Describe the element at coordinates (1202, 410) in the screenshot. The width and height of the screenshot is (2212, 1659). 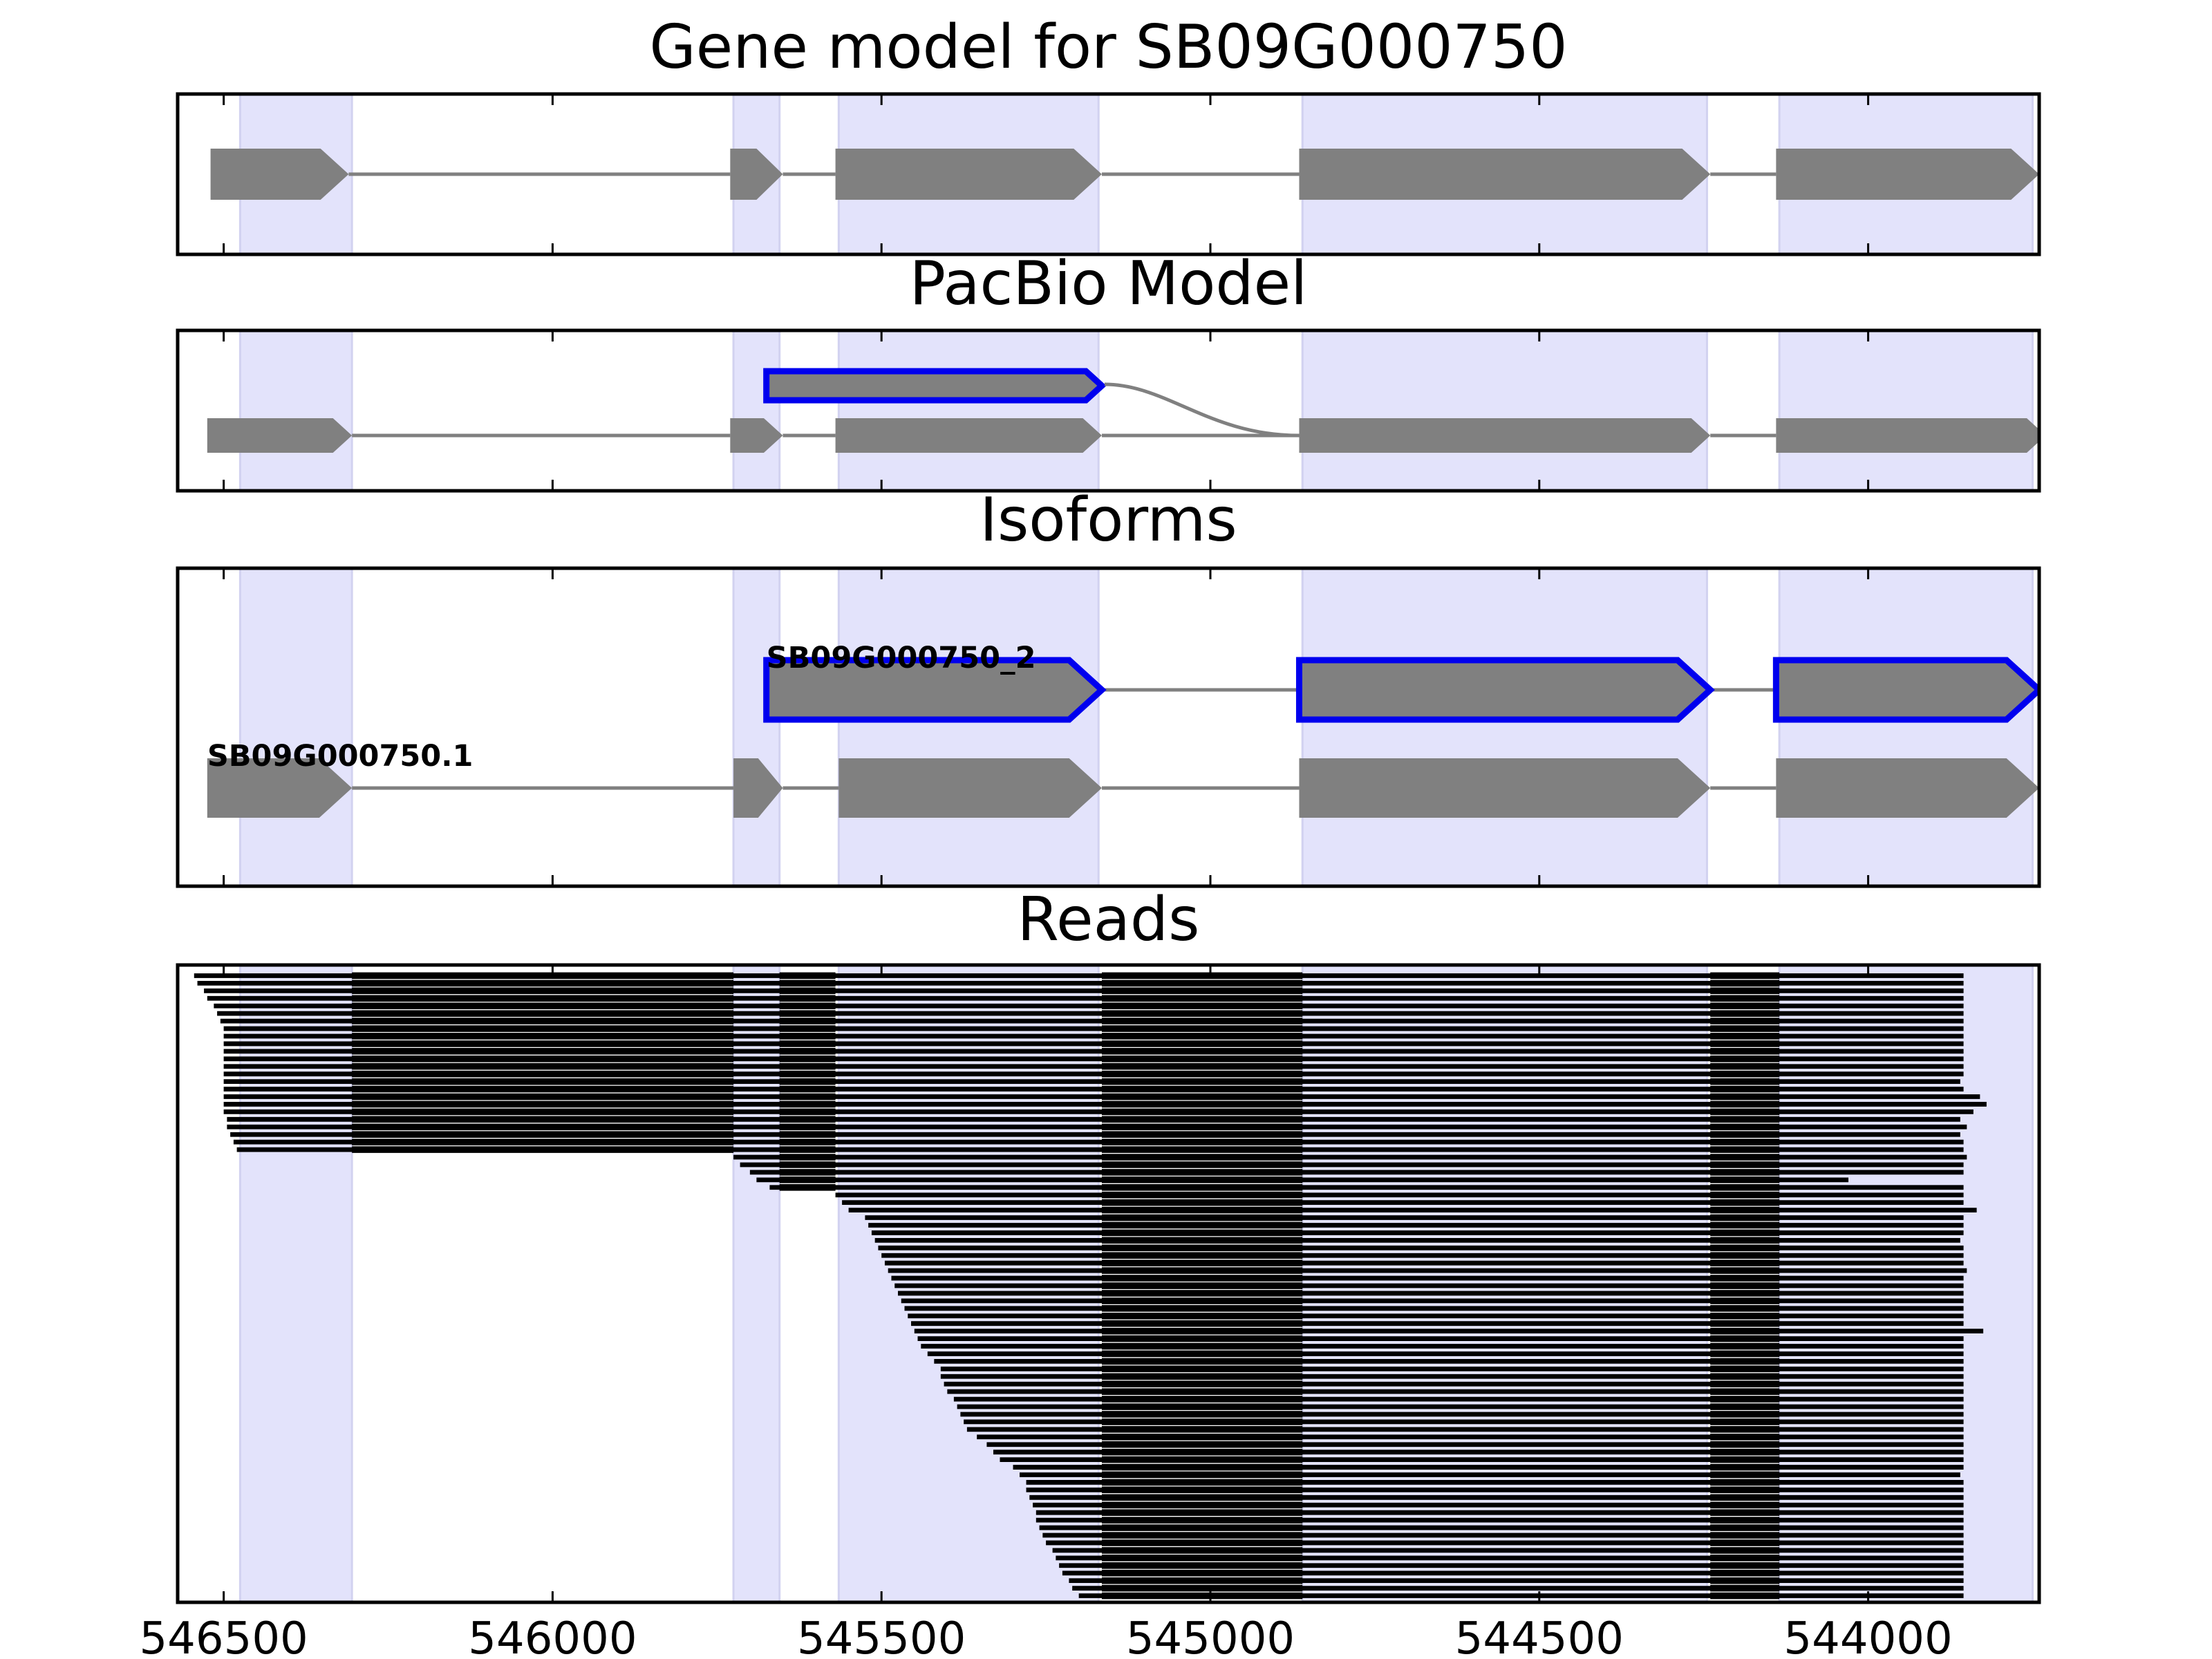
I see `panel-1-novel-junction` at that location.